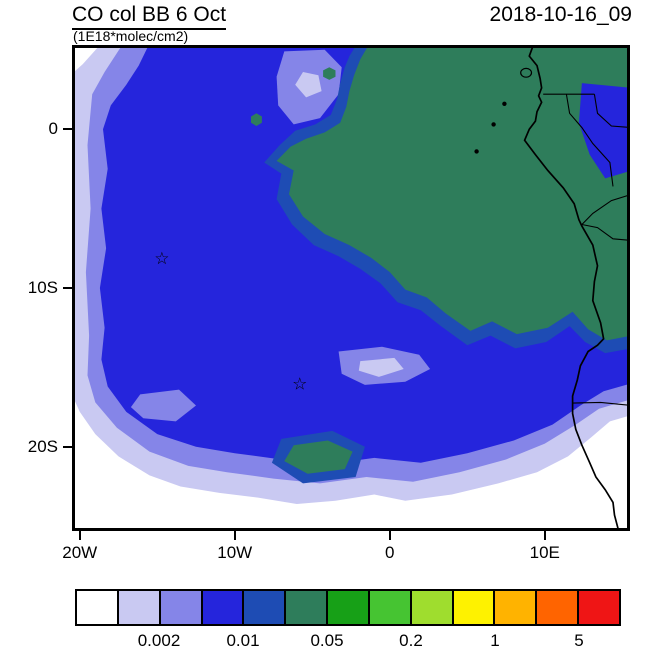 The image size is (650, 667). Describe the element at coordinates (526, 72) in the screenshot. I see `island-outline` at that location.